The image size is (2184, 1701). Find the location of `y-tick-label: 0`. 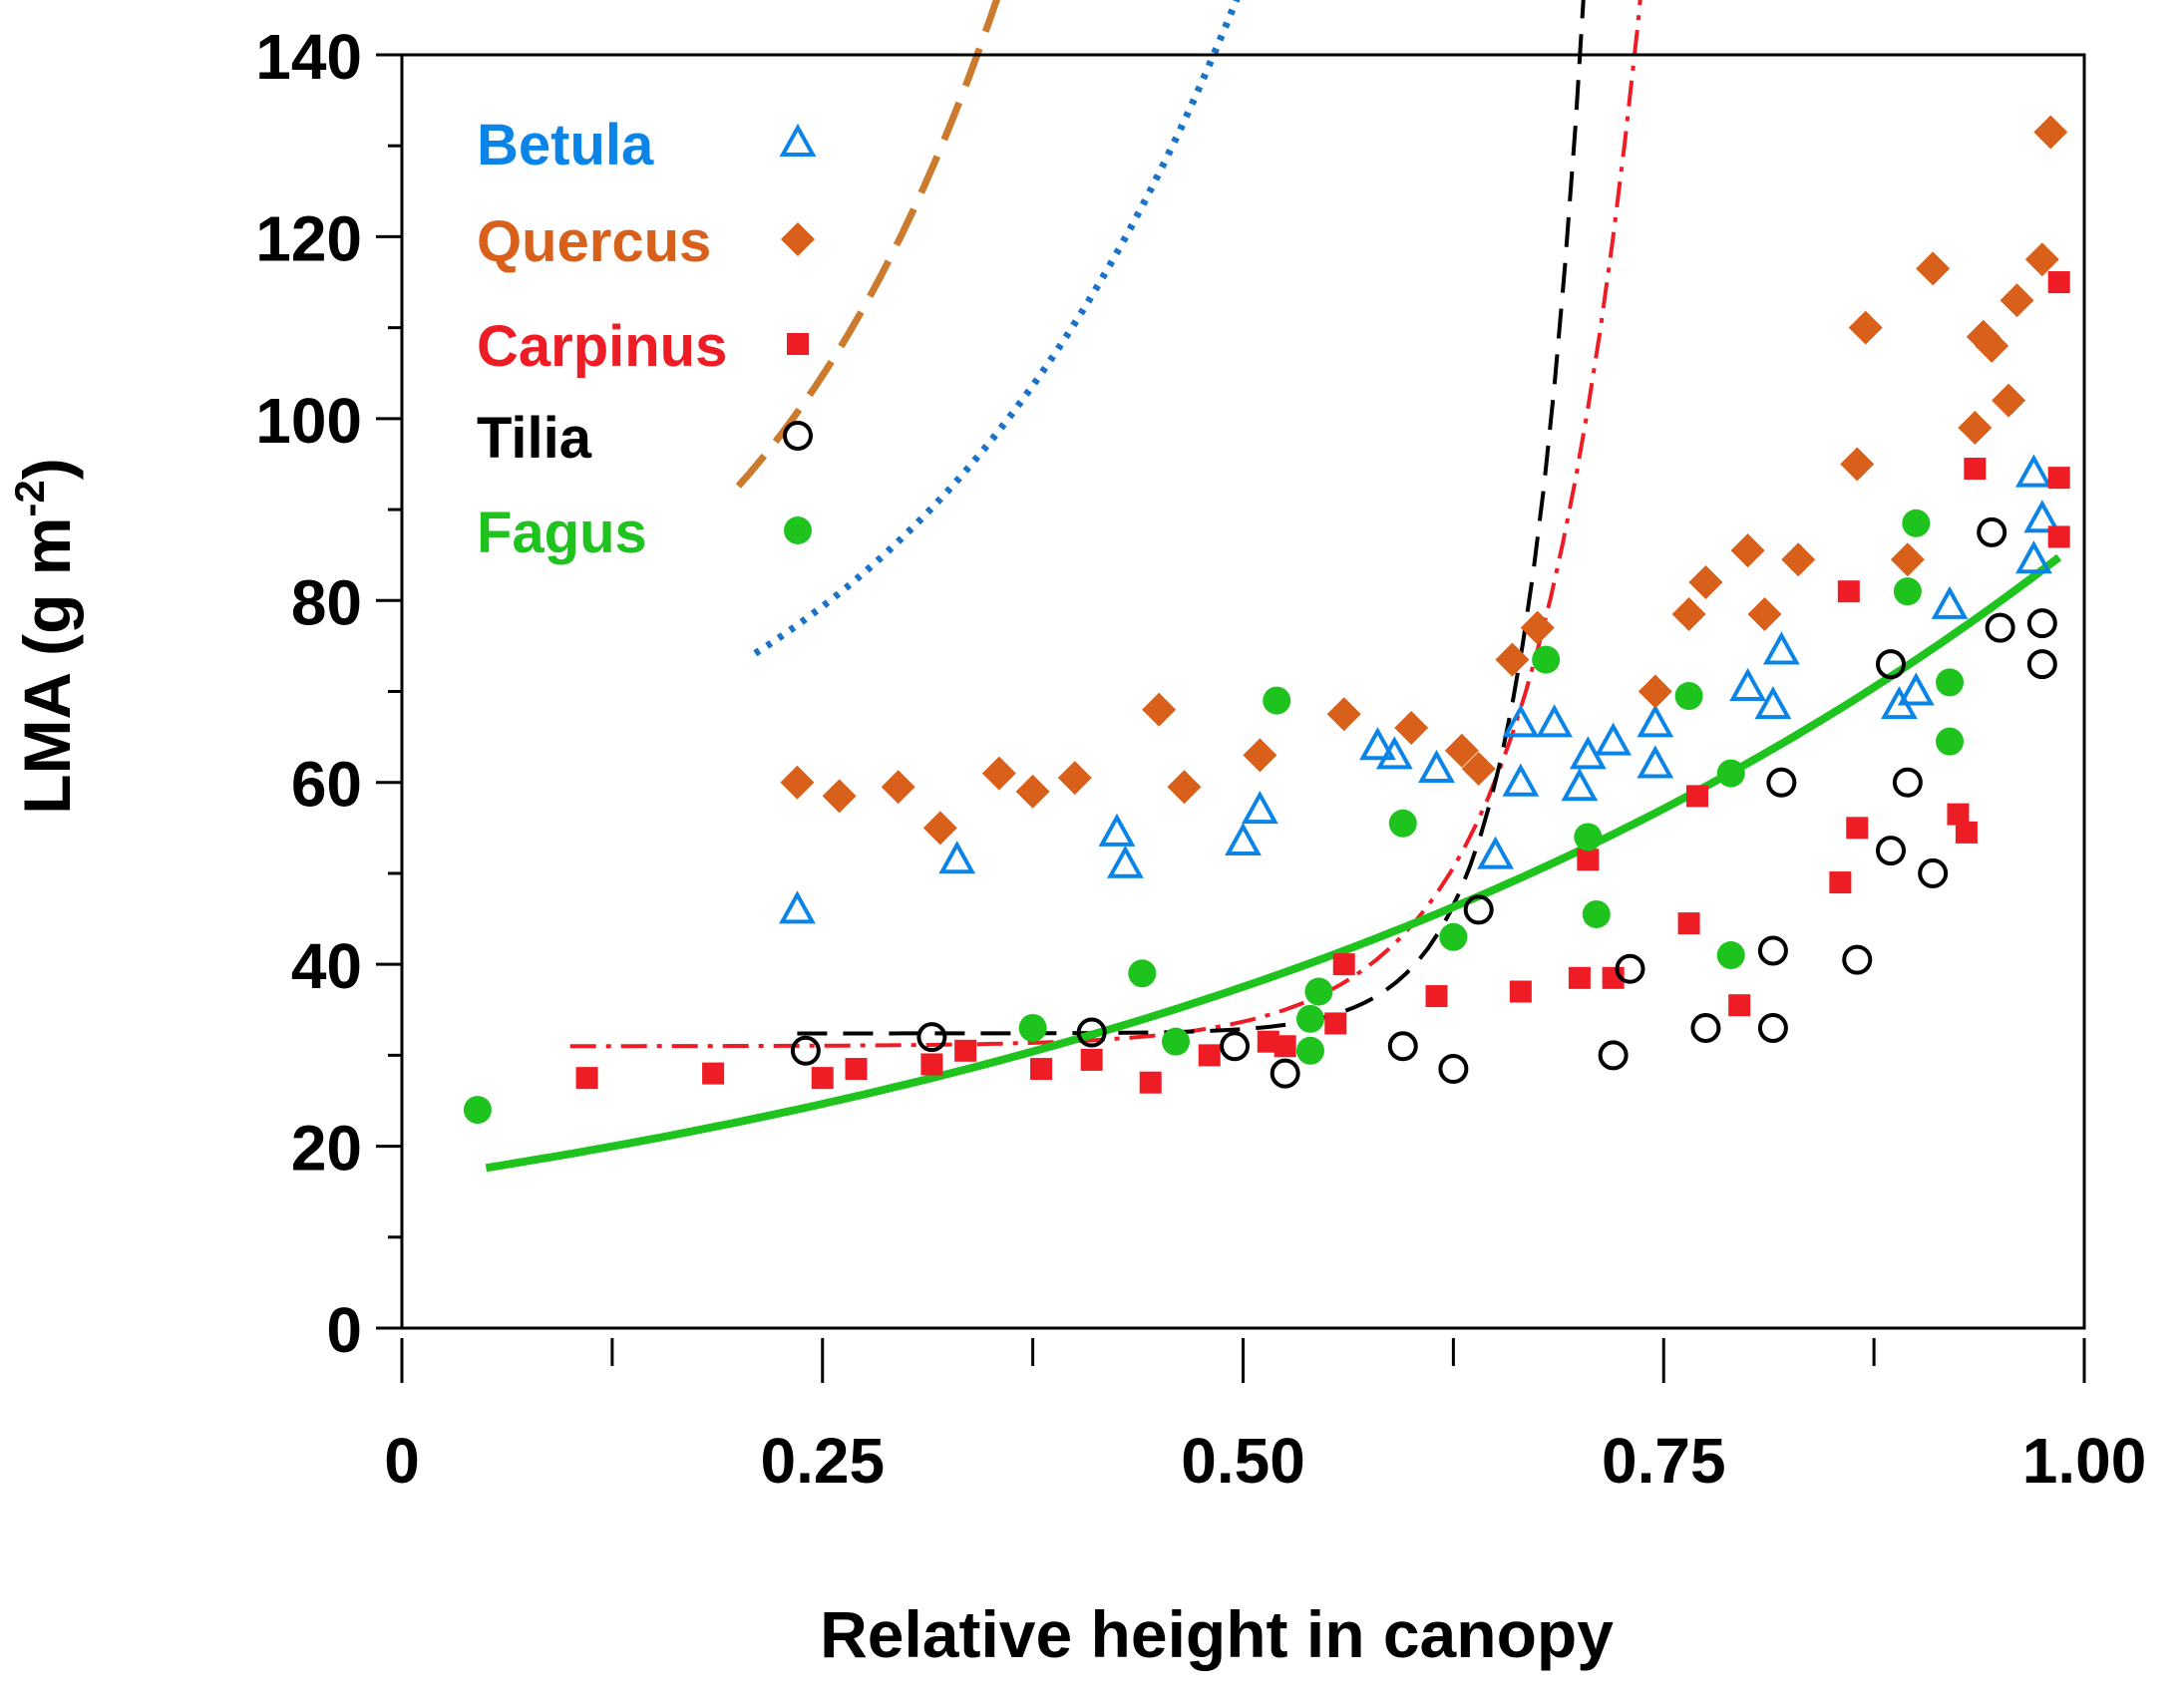

y-tick-label: 0 is located at coordinates (344, 1330).